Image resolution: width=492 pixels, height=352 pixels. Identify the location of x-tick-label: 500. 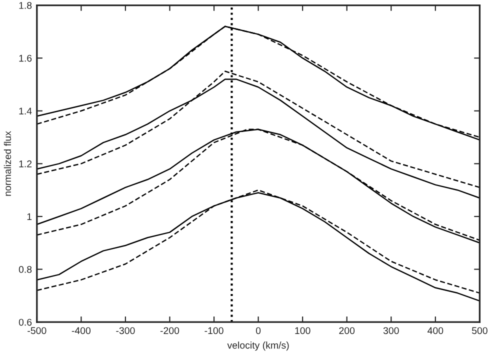
(480, 330).